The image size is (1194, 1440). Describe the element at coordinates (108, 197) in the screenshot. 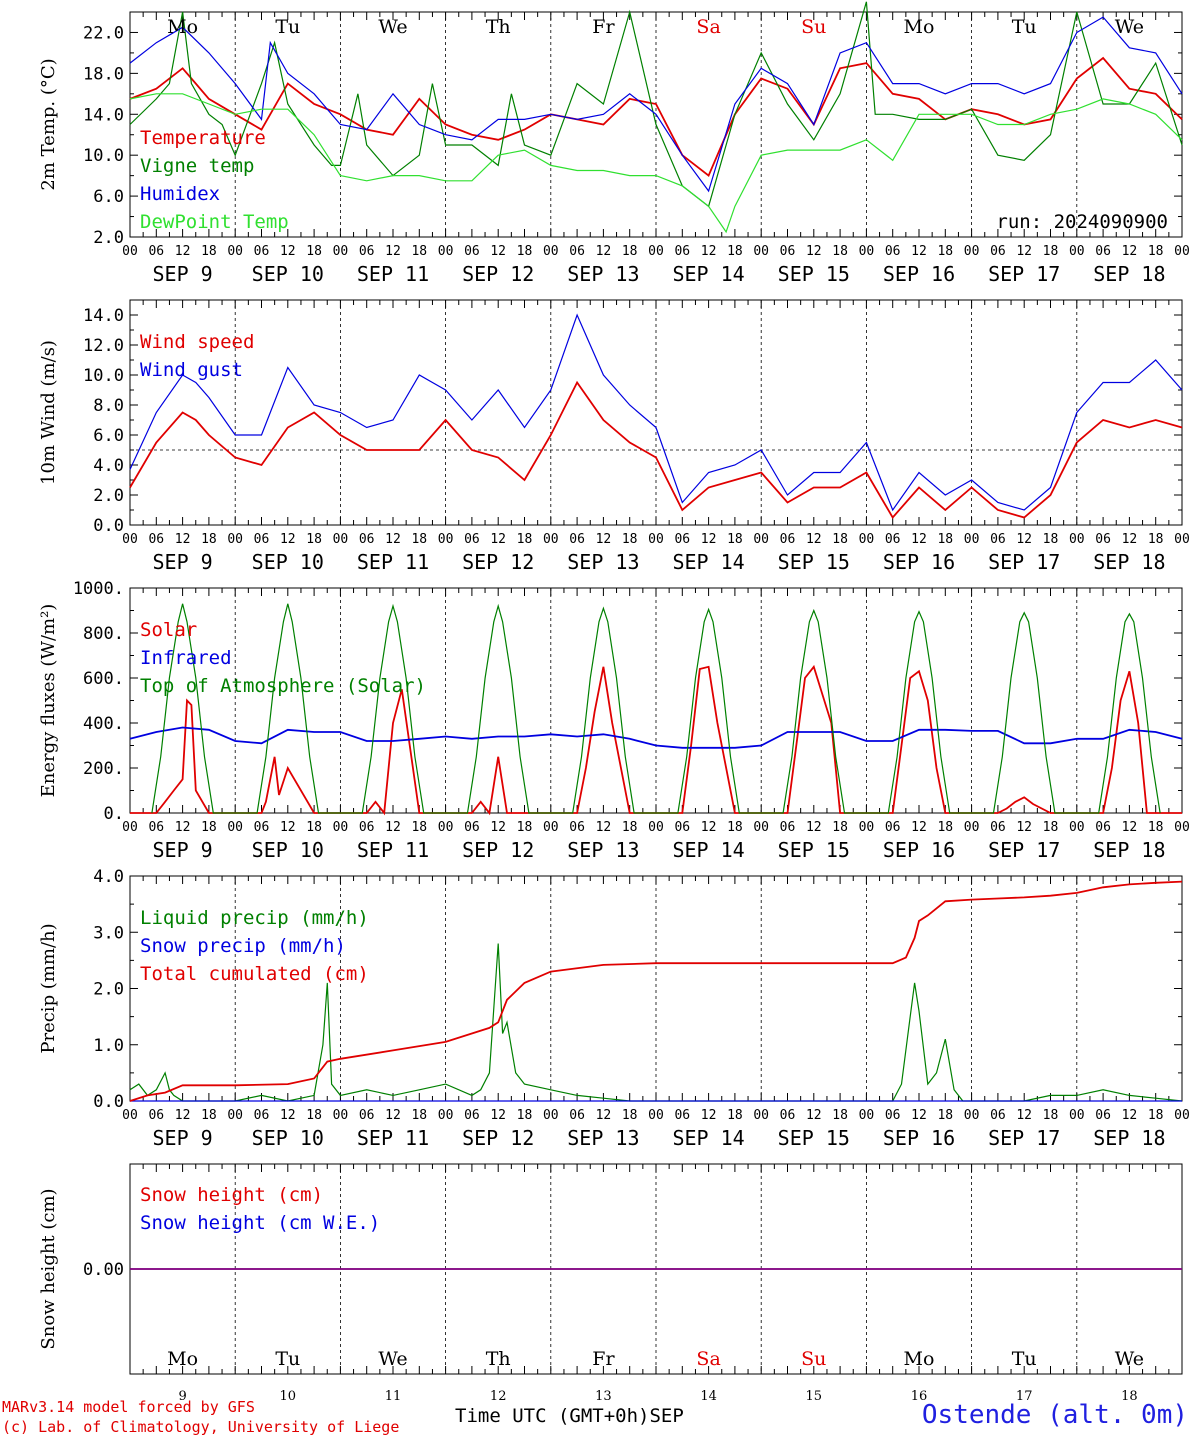

I see `y-tick-label: 6.0` at that location.